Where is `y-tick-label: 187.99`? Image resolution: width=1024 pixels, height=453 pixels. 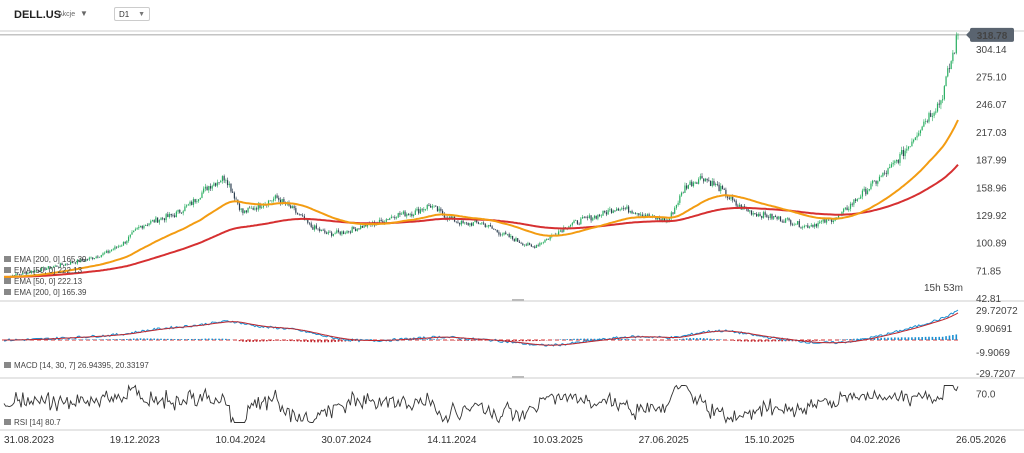
y-tick-label: 187.99 is located at coordinates (991, 161).